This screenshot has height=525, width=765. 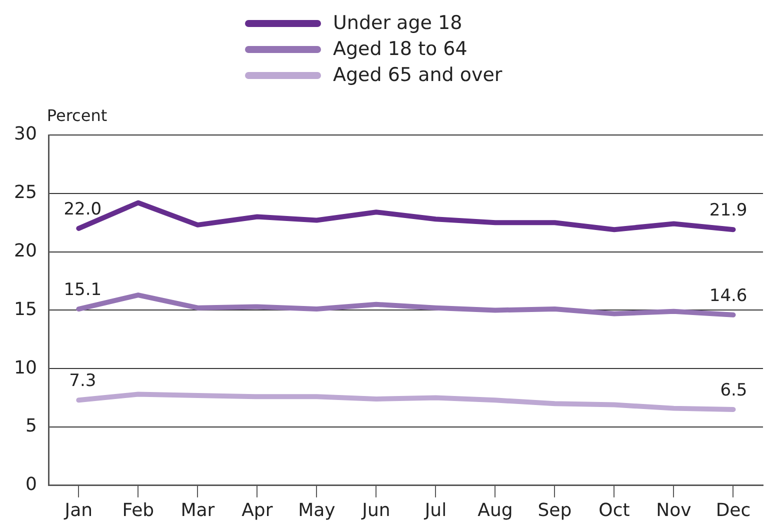 I want to click on data-label: 7.3, so click(x=82, y=381).